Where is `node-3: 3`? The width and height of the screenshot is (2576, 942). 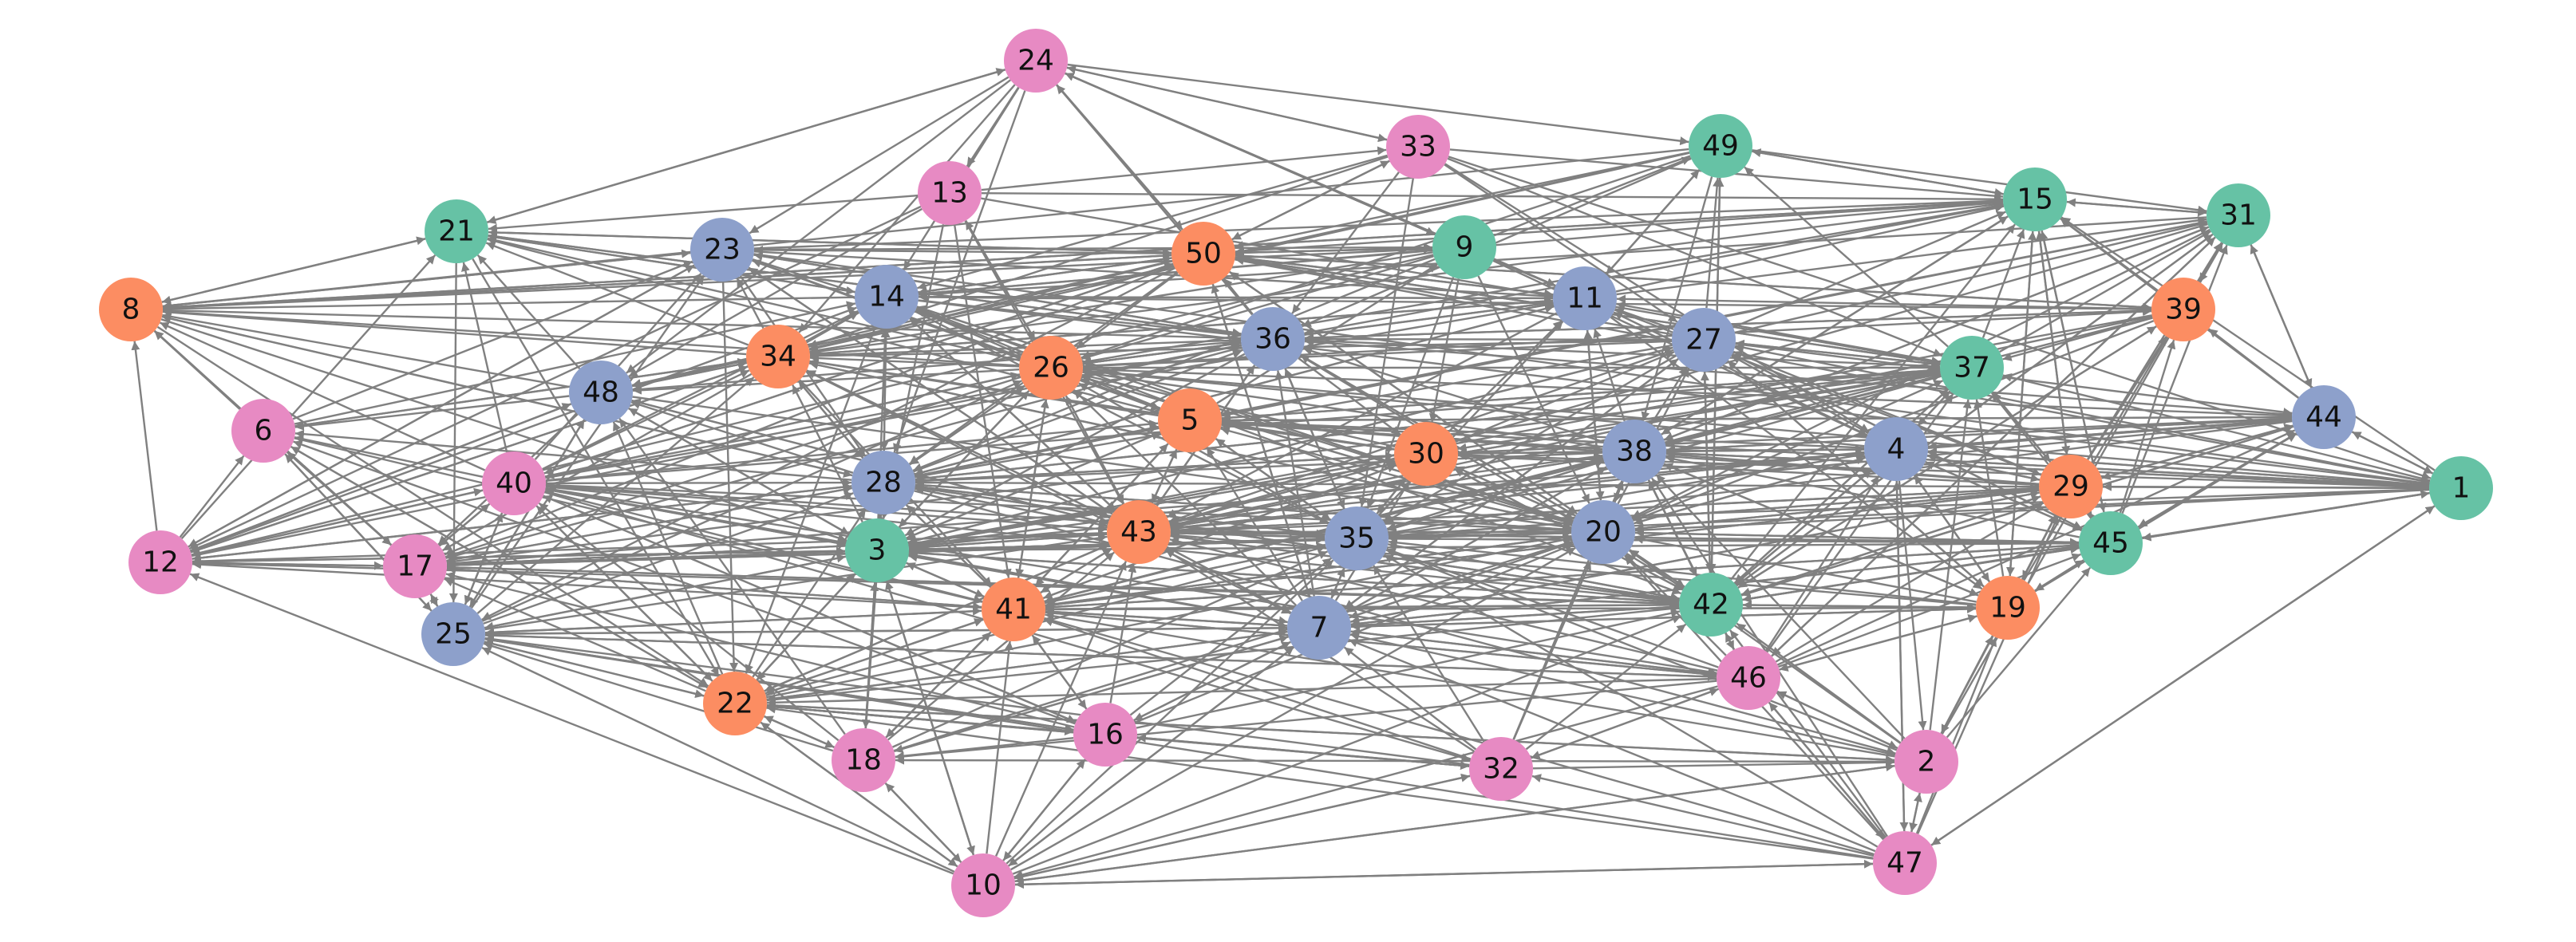
node-3: 3 is located at coordinates (877, 550).